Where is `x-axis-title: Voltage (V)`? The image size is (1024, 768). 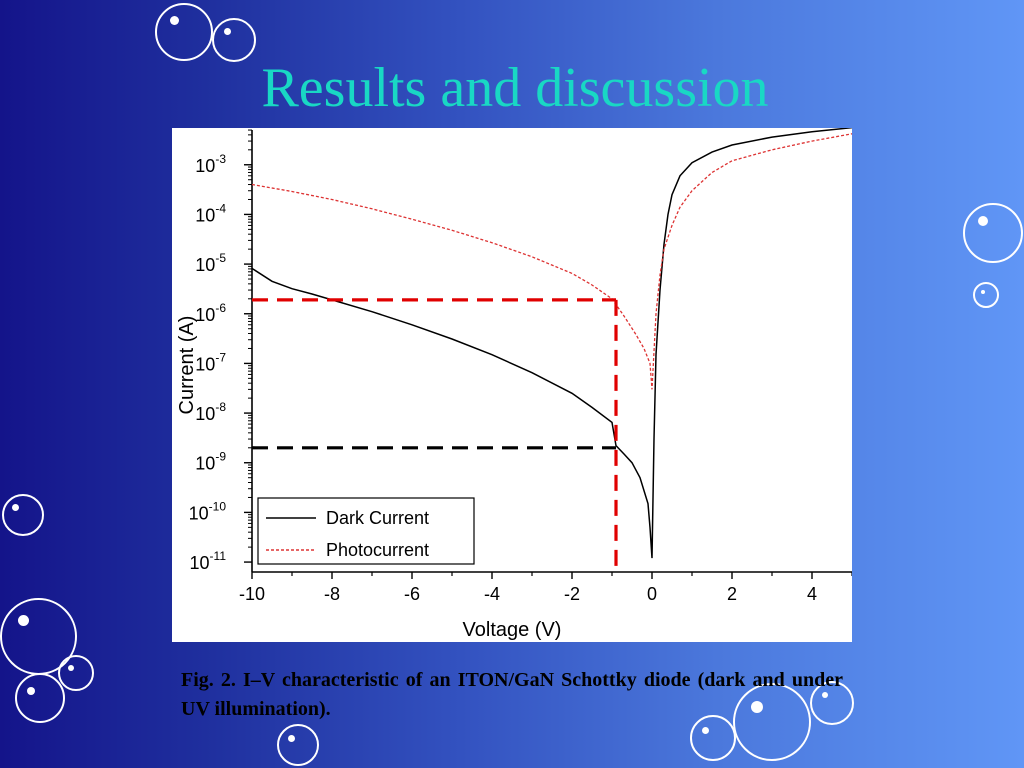
x-axis-title: Voltage (V) is located at coordinates (512, 630).